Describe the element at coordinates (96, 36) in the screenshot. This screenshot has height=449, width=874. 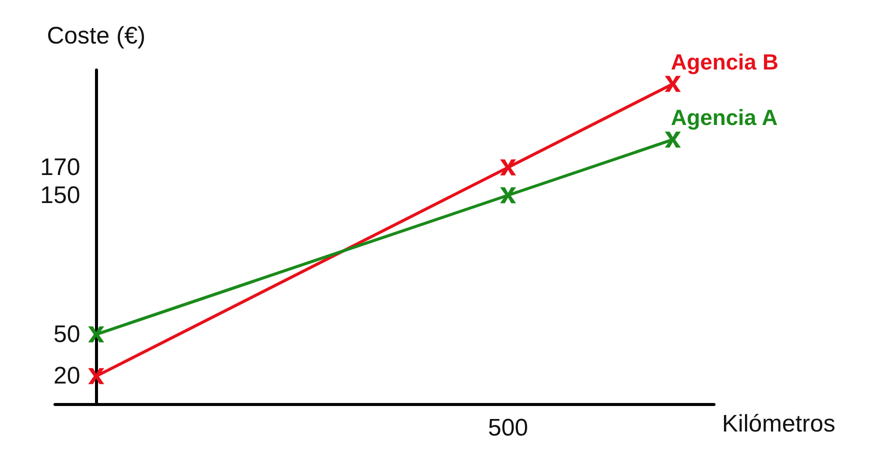
I see `y-axis-title: Coste (€)` at that location.